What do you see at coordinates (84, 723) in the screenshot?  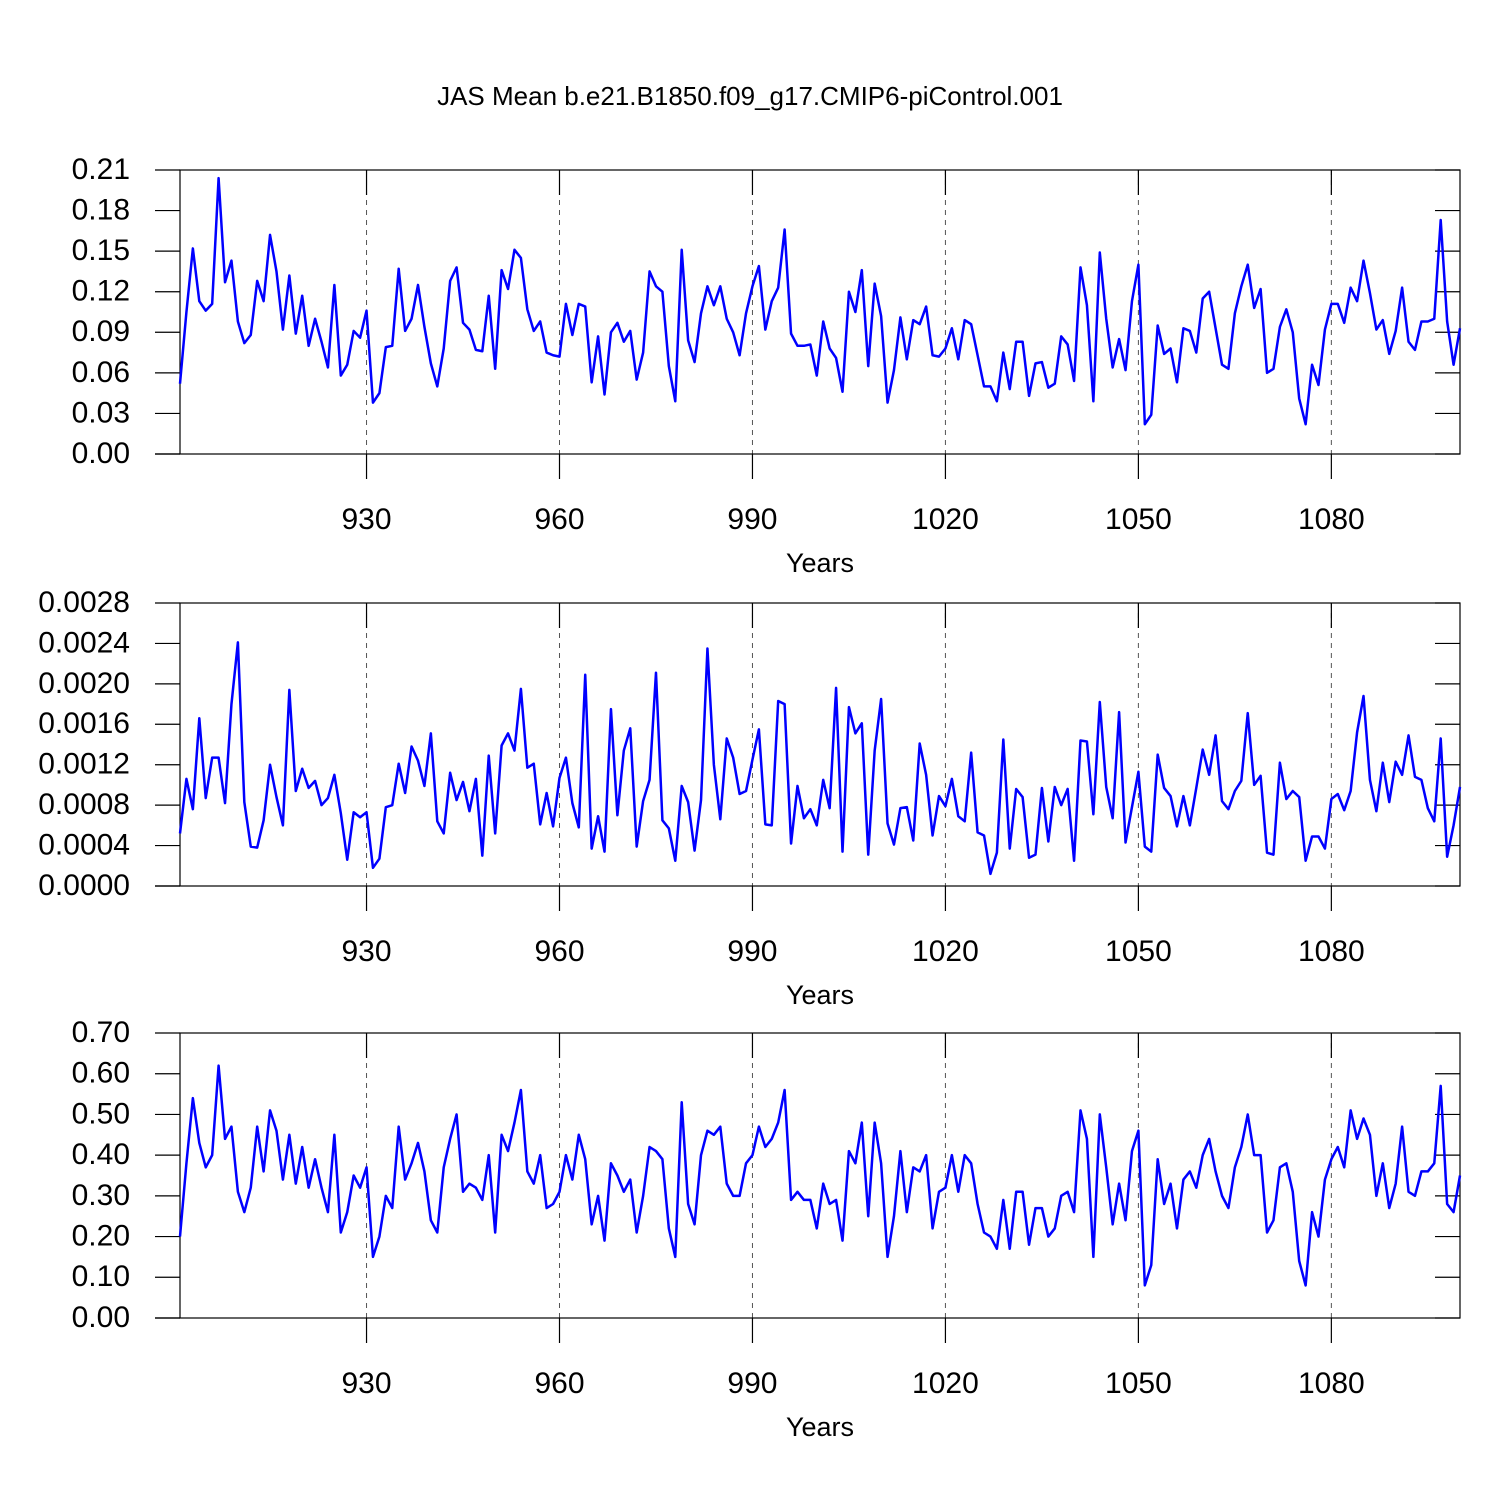 I see `y-tick-label: 0.0016` at bounding box center [84, 723].